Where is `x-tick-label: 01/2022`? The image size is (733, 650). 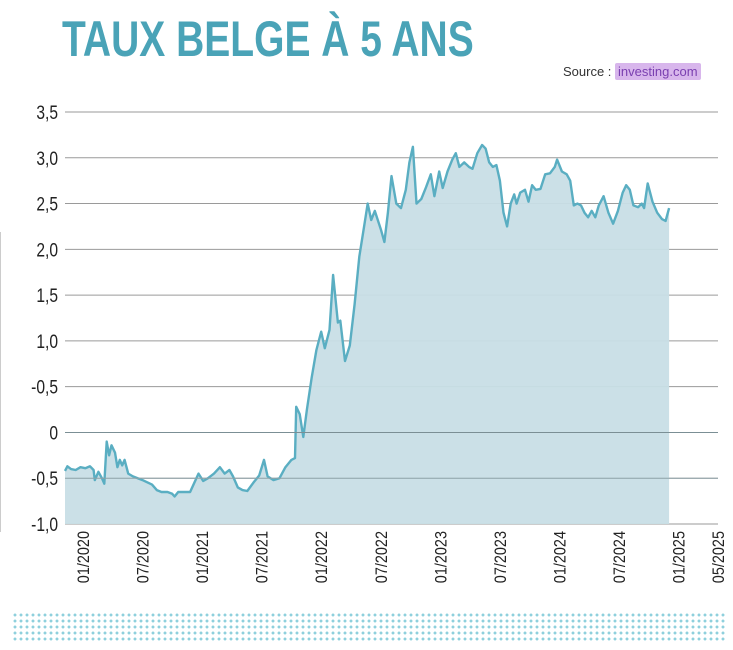
x-tick-label: 01/2022 is located at coordinates (322, 557).